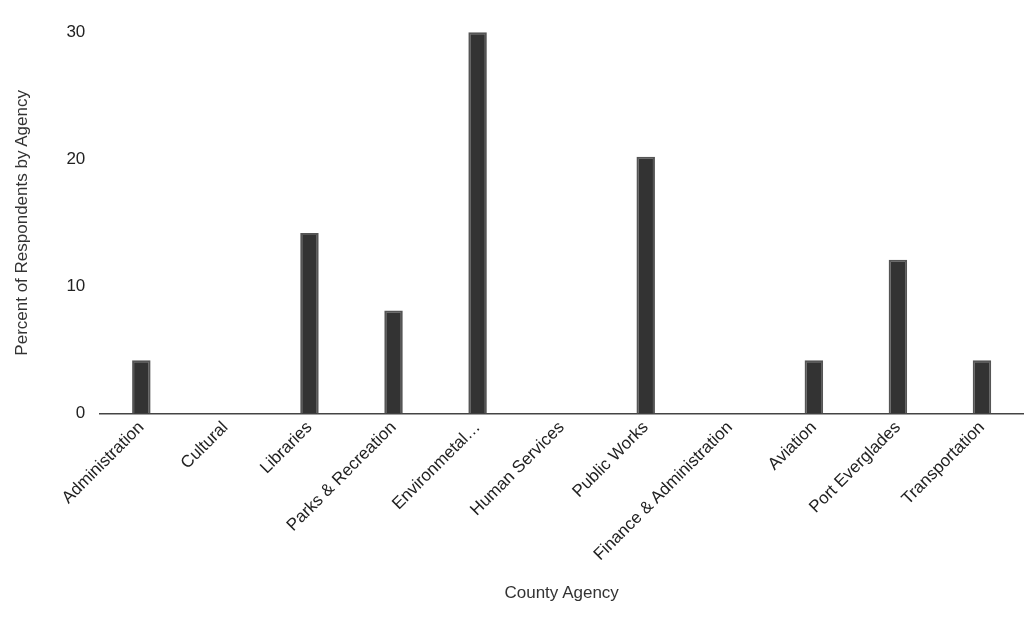  What do you see at coordinates (76, 286) in the screenshot?
I see `y-tick-label: 10` at bounding box center [76, 286].